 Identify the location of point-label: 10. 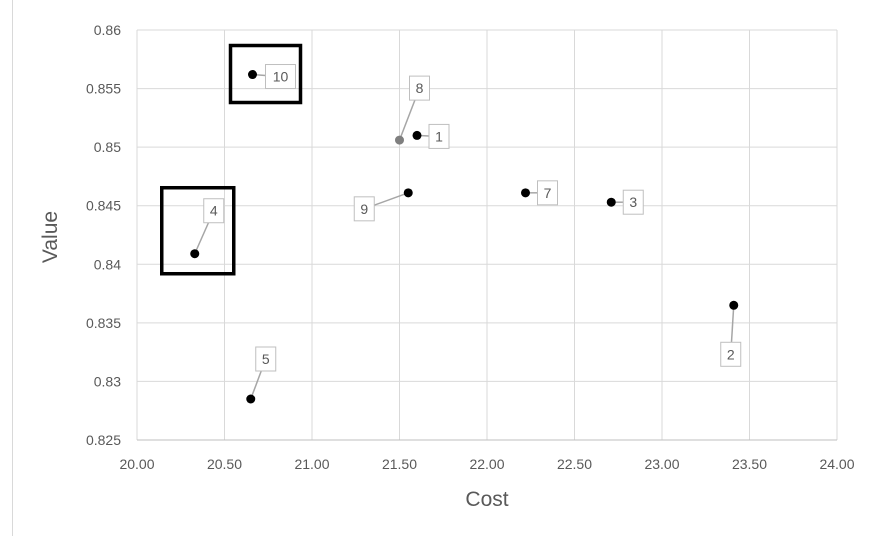
(281, 77).